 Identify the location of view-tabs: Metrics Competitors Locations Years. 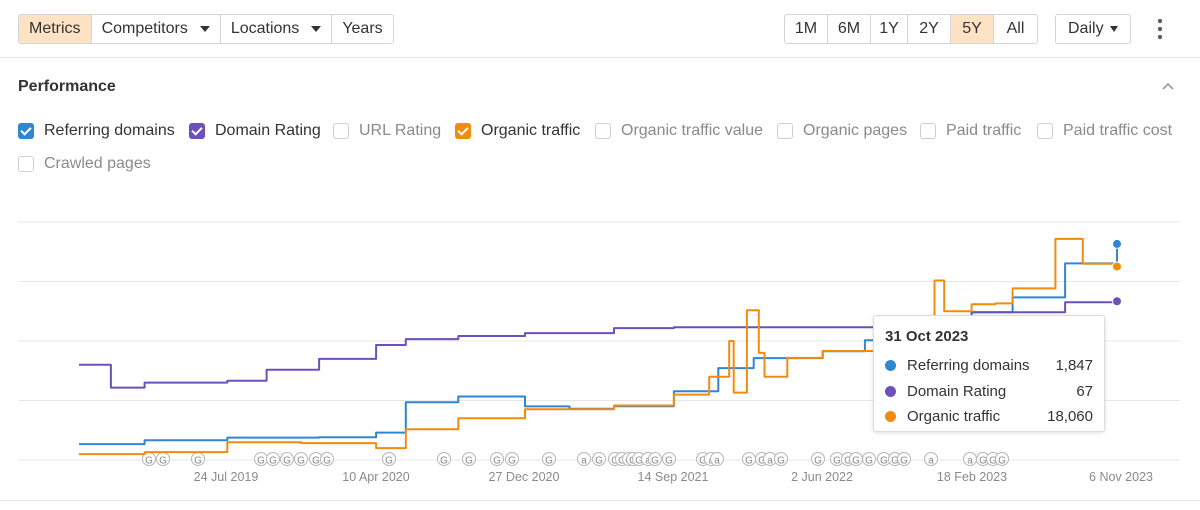
(206, 29).